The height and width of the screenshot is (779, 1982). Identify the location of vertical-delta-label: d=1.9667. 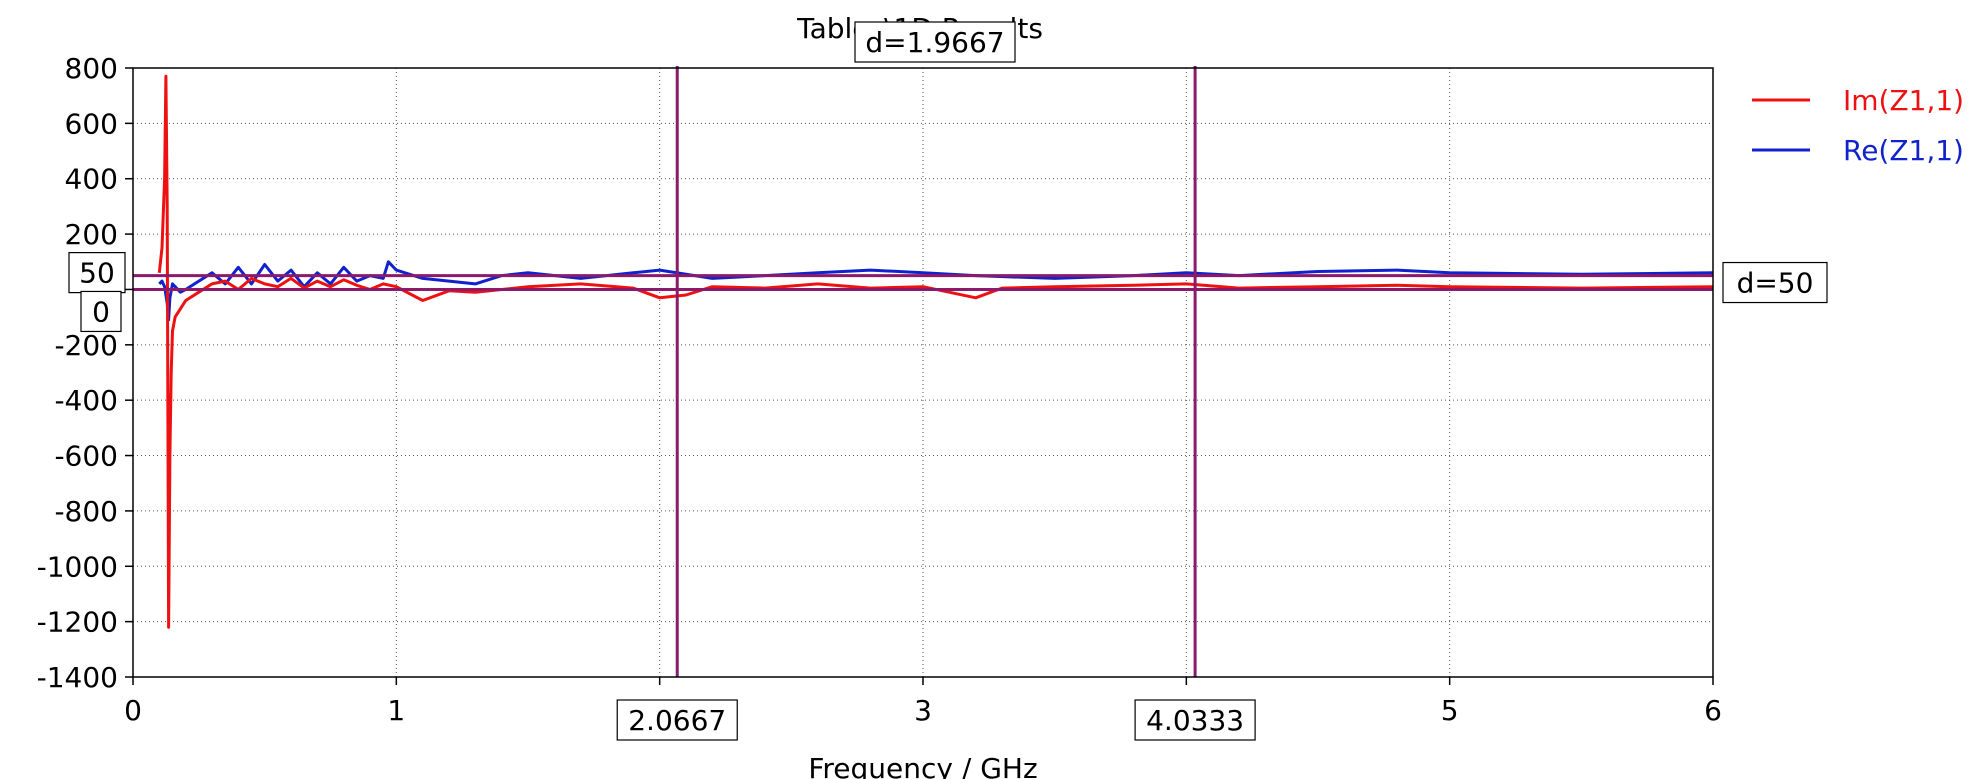
(935, 42).